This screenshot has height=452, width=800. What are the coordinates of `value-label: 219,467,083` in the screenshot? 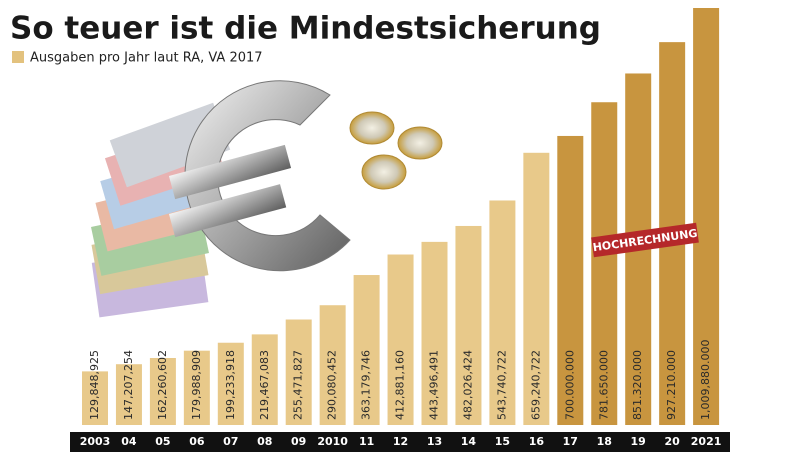 It's located at (264, 385).